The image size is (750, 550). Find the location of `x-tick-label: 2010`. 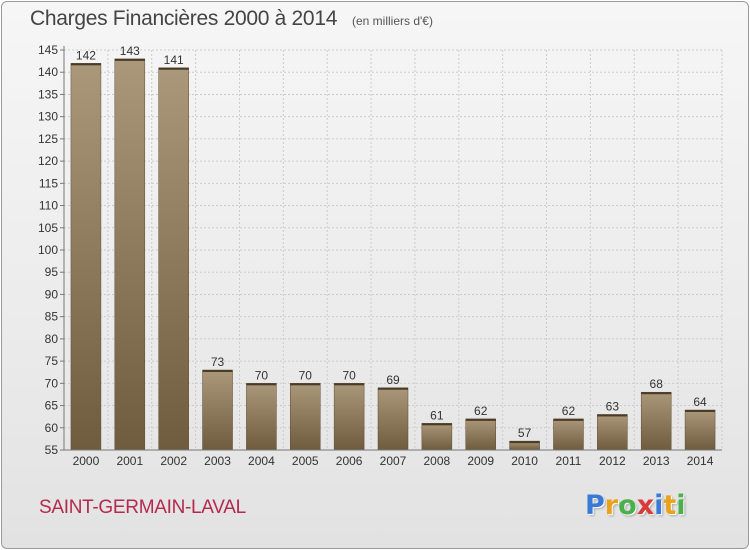

x-tick-label: 2010 is located at coordinates (524, 461).